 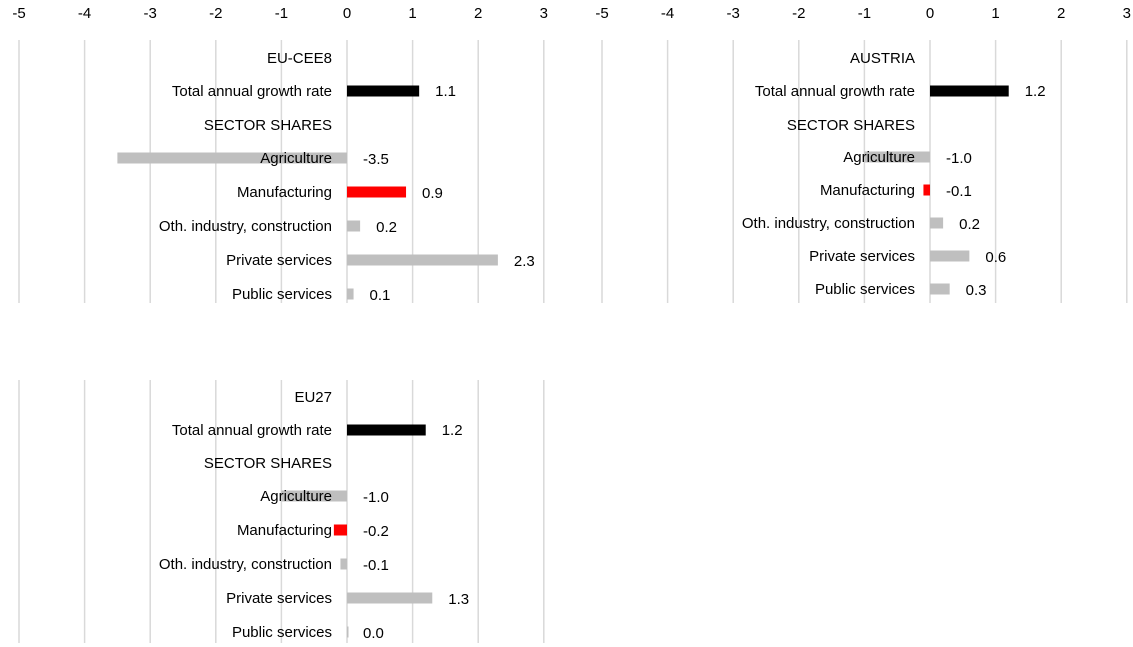 What do you see at coordinates (445, 91) in the screenshot?
I see `data-label: 1.1` at bounding box center [445, 91].